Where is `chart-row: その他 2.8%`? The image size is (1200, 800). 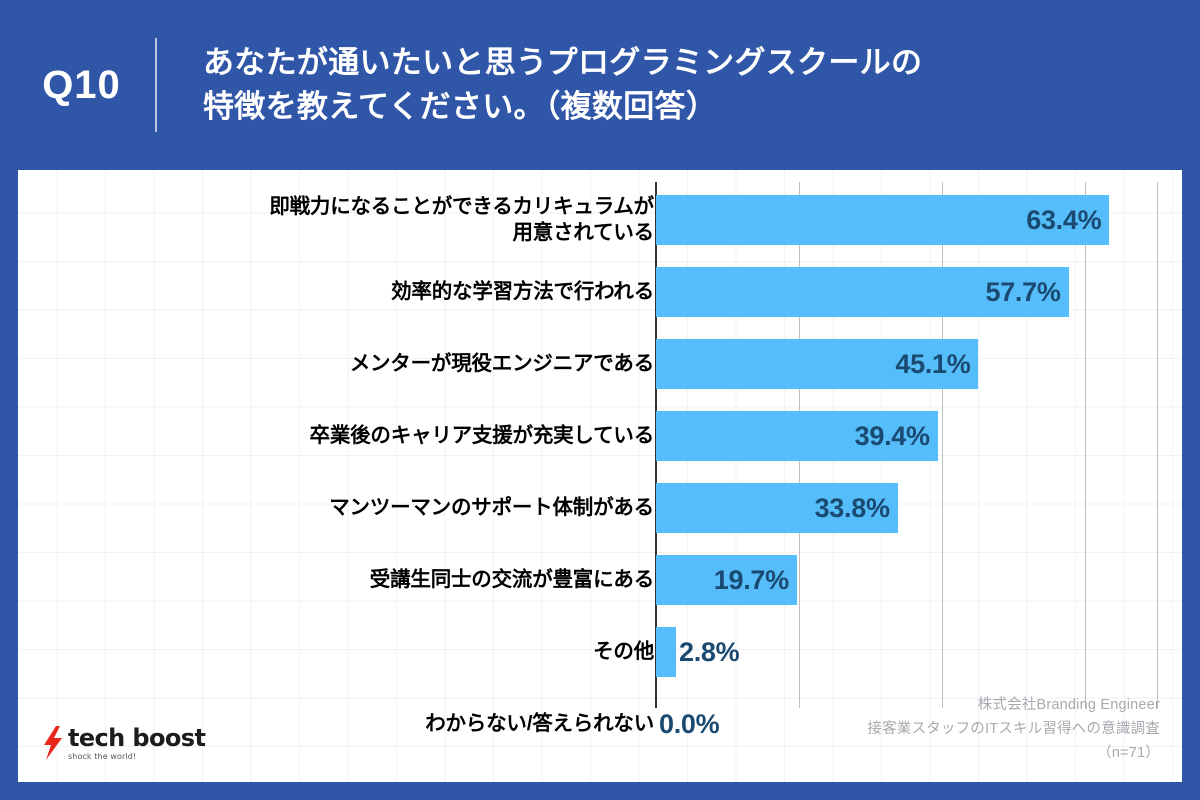
chart-row: その他 2.8% is located at coordinates (600, 652).